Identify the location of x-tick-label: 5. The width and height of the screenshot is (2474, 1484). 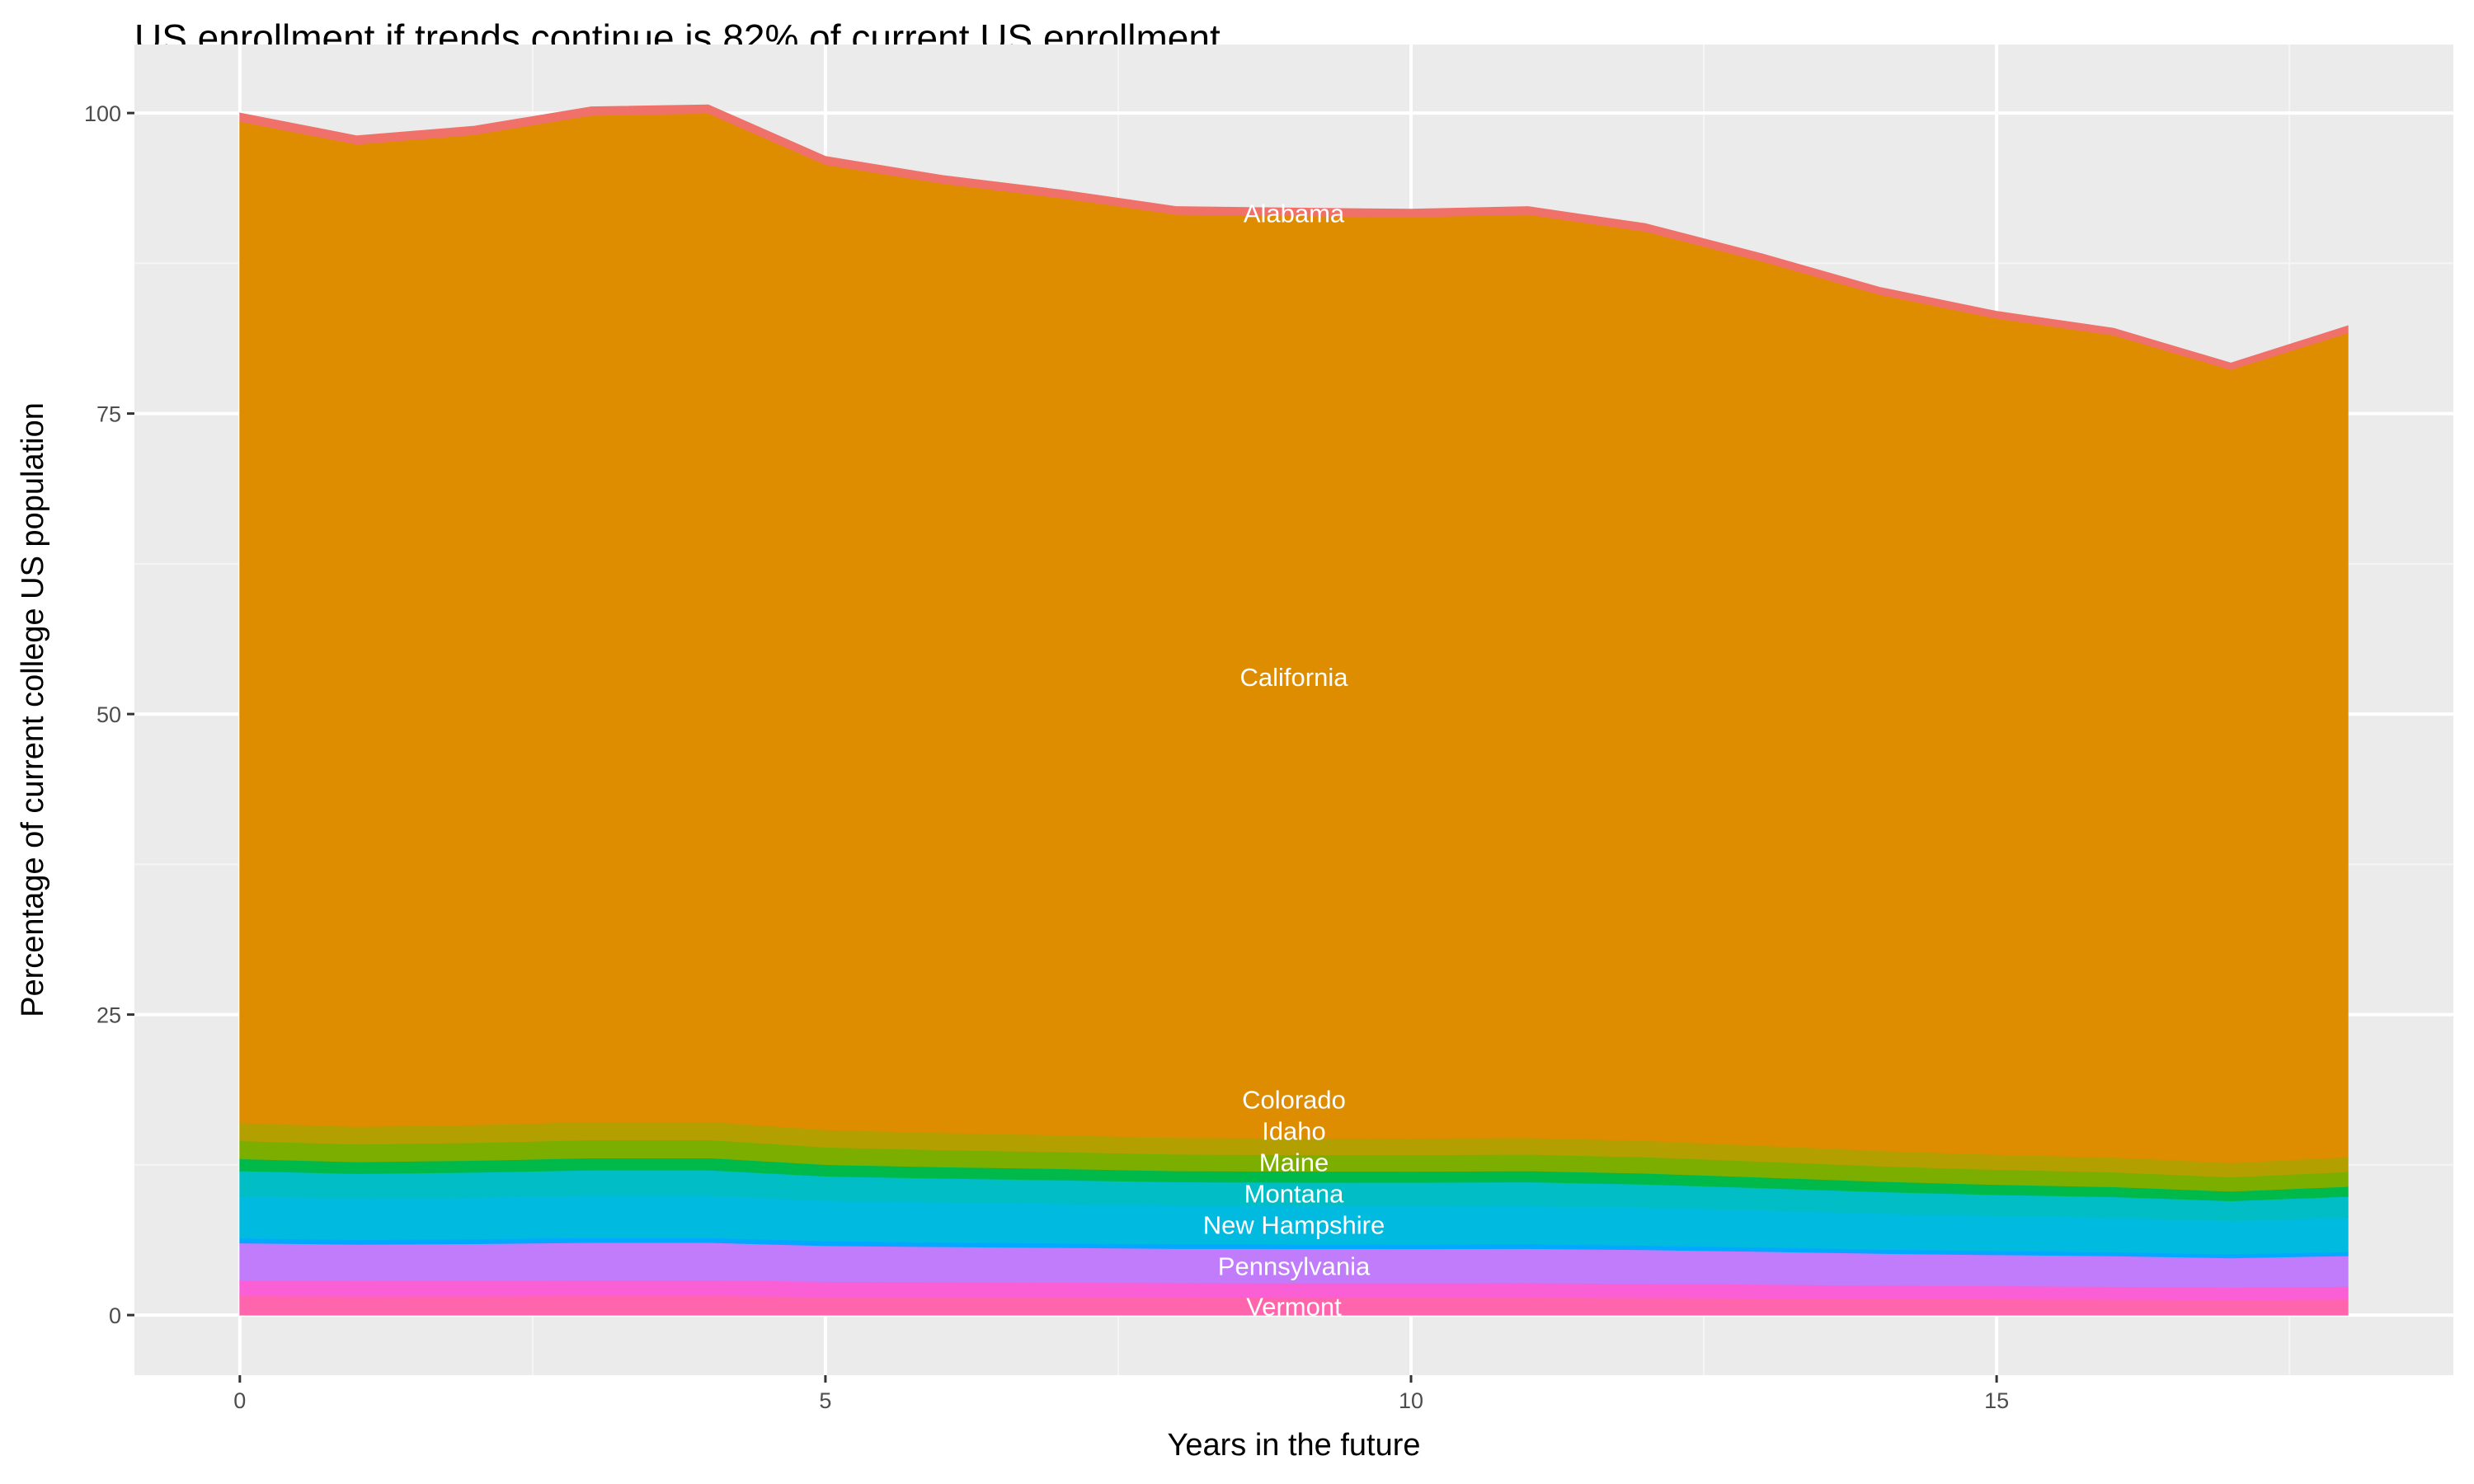
(825, 1400).